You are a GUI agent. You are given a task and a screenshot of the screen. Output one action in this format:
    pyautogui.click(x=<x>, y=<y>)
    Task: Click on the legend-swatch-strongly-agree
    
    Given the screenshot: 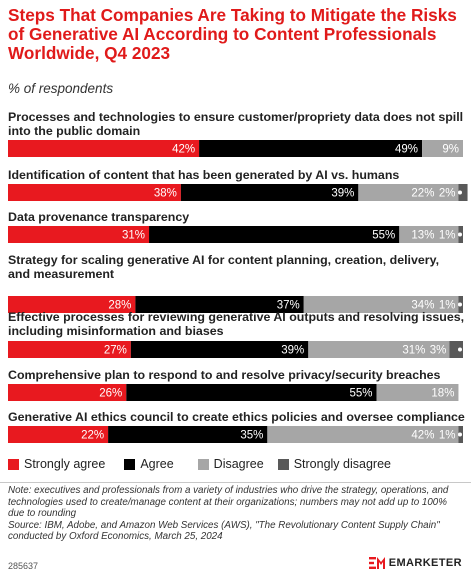 What is the action you would take?
    pyautogui.click(x=13, y=464)
    